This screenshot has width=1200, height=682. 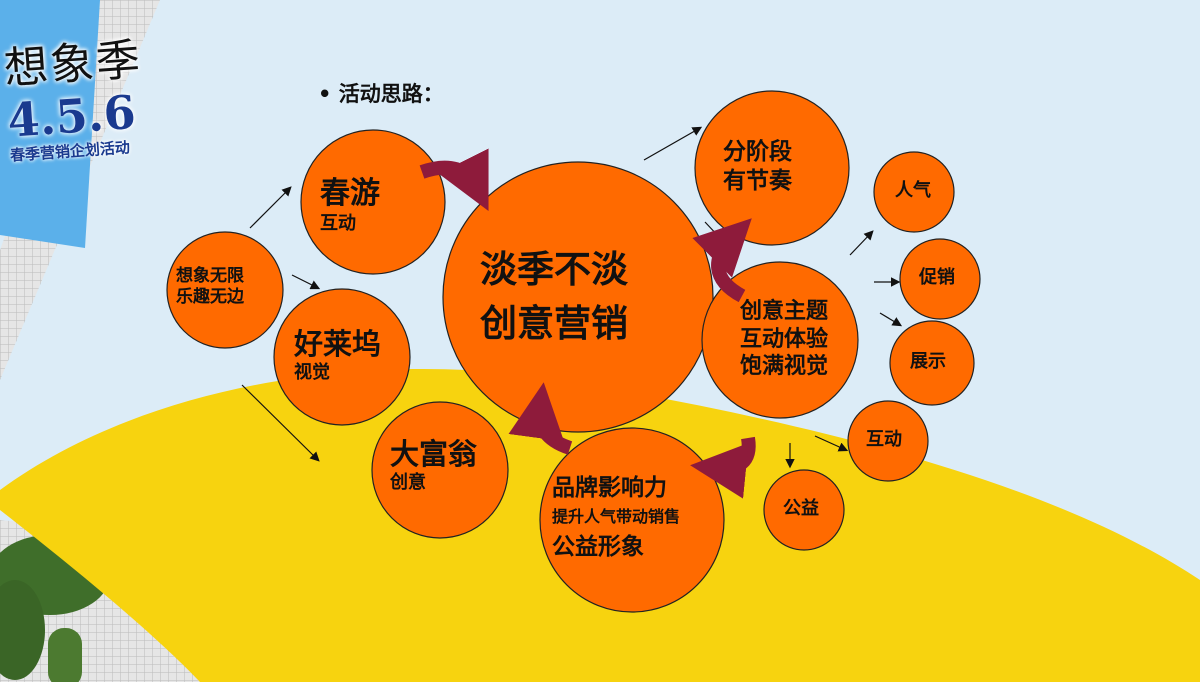 I want to click on node-brand: 品牌影响力 提升人气带动销售 公益形象, so click(x=616, y=518).